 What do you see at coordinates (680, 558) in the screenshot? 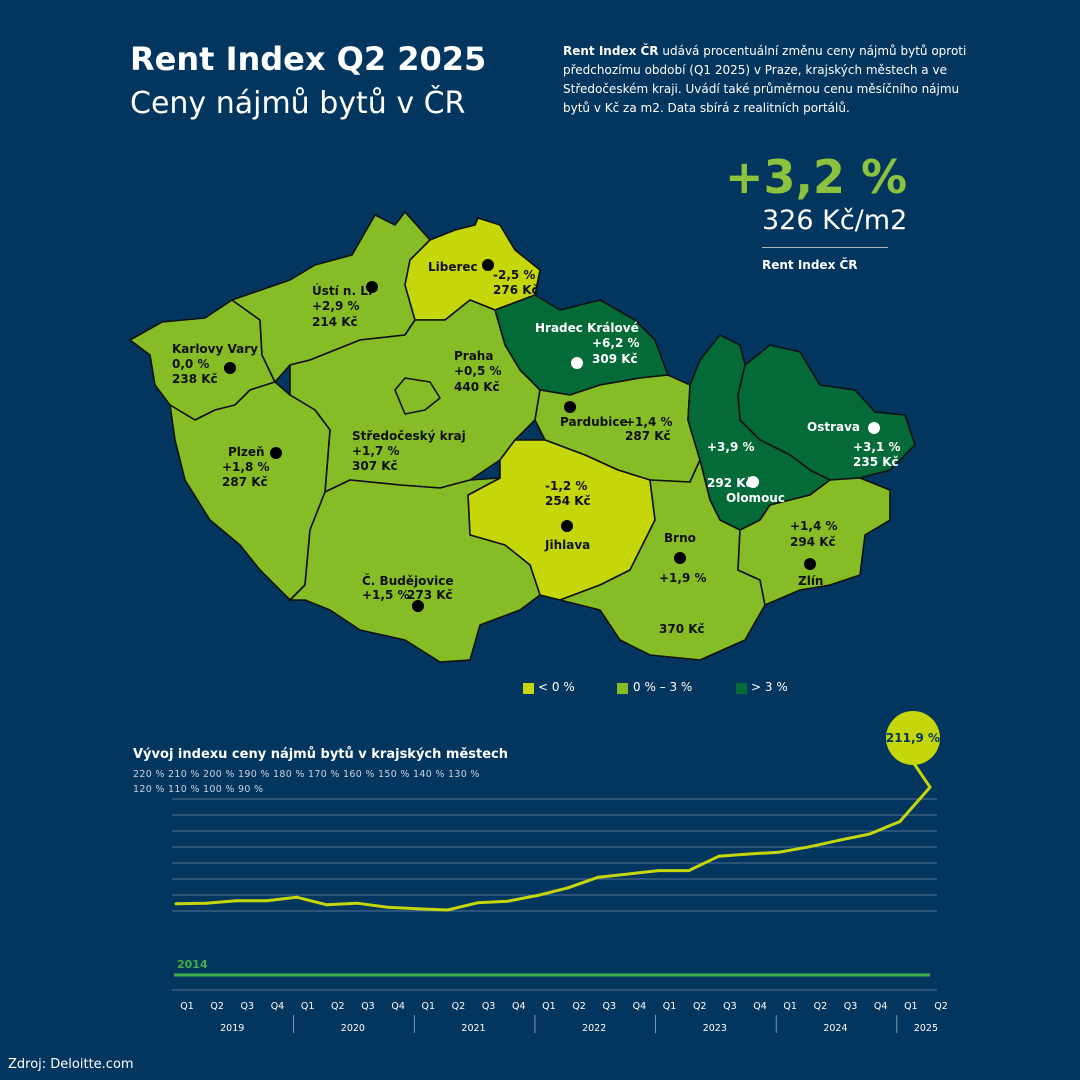
I see `marker-brno` at bounding box center [680, 558].